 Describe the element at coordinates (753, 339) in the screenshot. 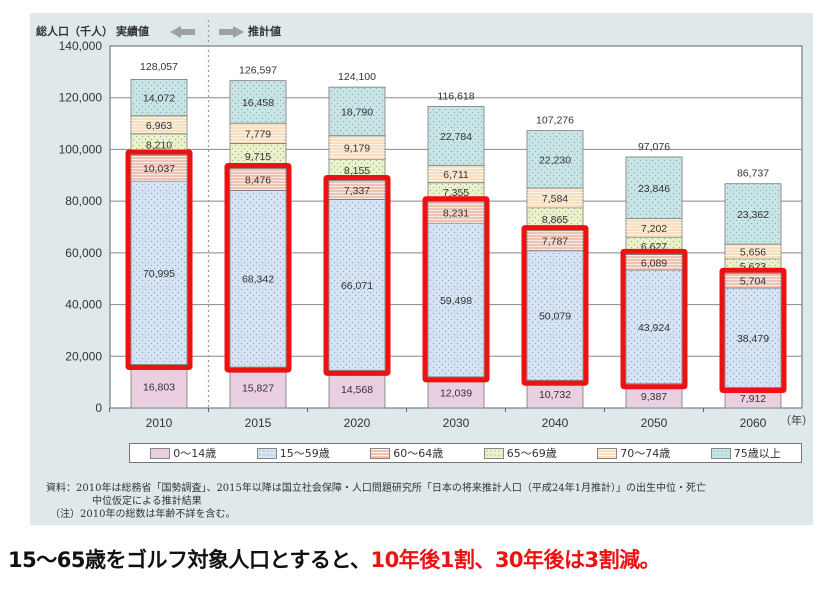

I see `segment-label: 38,479` at that location.